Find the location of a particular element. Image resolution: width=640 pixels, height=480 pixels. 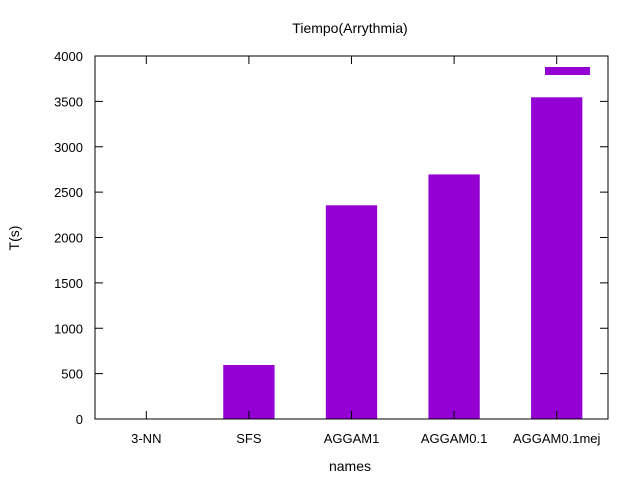

y-axis-label: T(s) is located at coordinates (14, 238).